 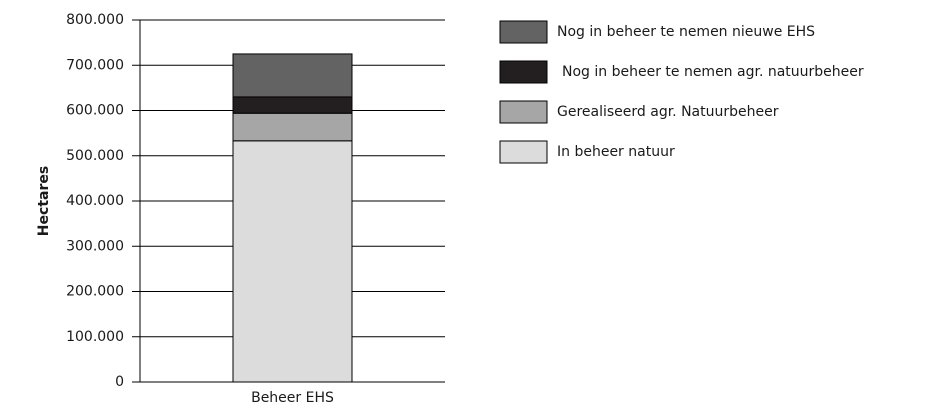 What do you see at coordinates (95, 201) in the screenshot?
I see `y-tick-label: 400.000` at bounding box center [95, 201].